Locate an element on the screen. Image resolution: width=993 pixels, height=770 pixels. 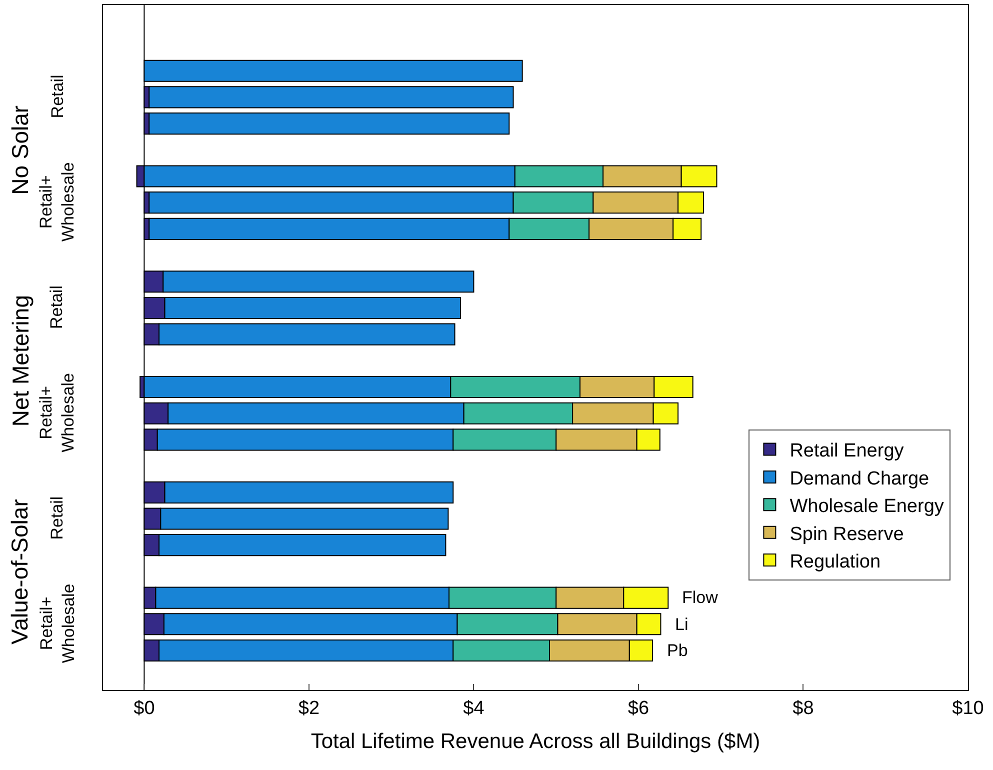
x-tick-label: $2 is located at coordinates (309, 708).